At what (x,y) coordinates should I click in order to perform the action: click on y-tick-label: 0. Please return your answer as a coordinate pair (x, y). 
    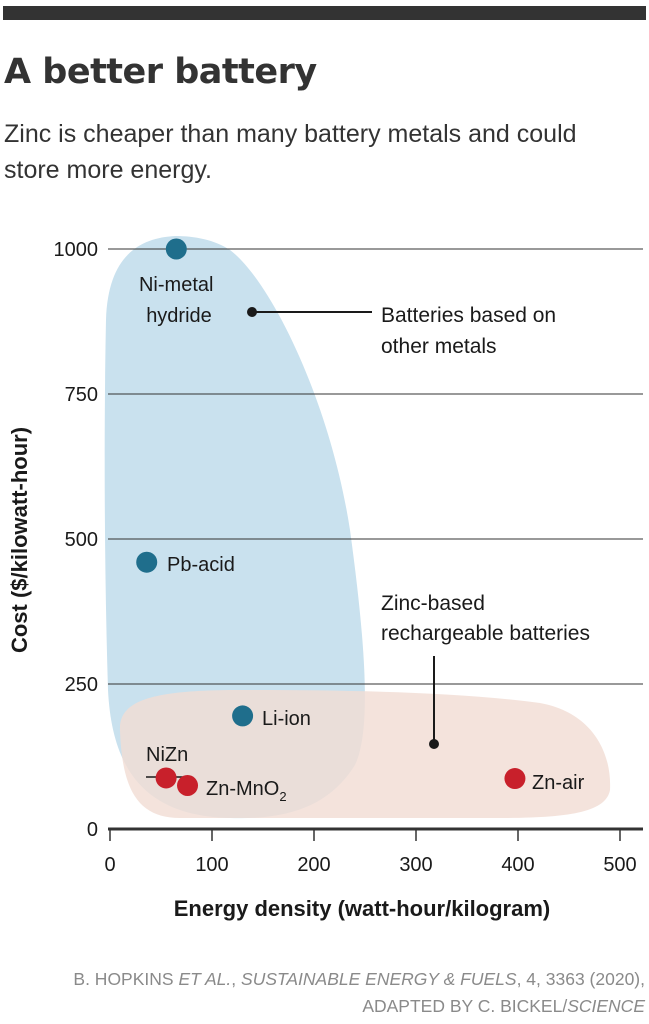
    Looking at the image, I should click on (92, 830).